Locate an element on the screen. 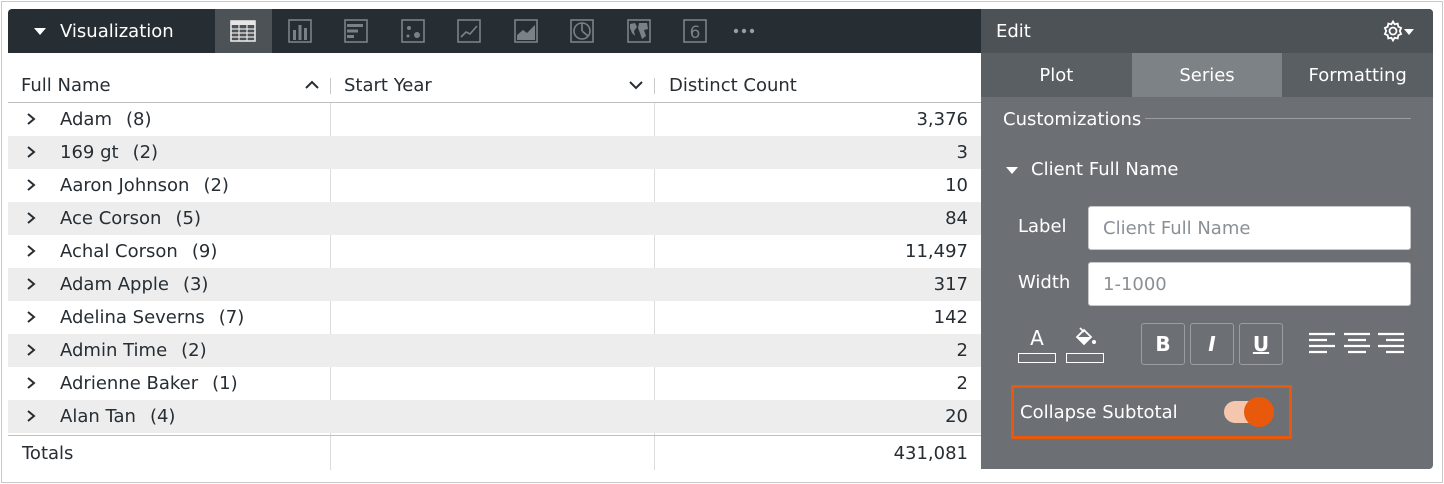 The image size is (1444, 484). collapse-subtotal-toggle is located at coordinates (1249, 412).